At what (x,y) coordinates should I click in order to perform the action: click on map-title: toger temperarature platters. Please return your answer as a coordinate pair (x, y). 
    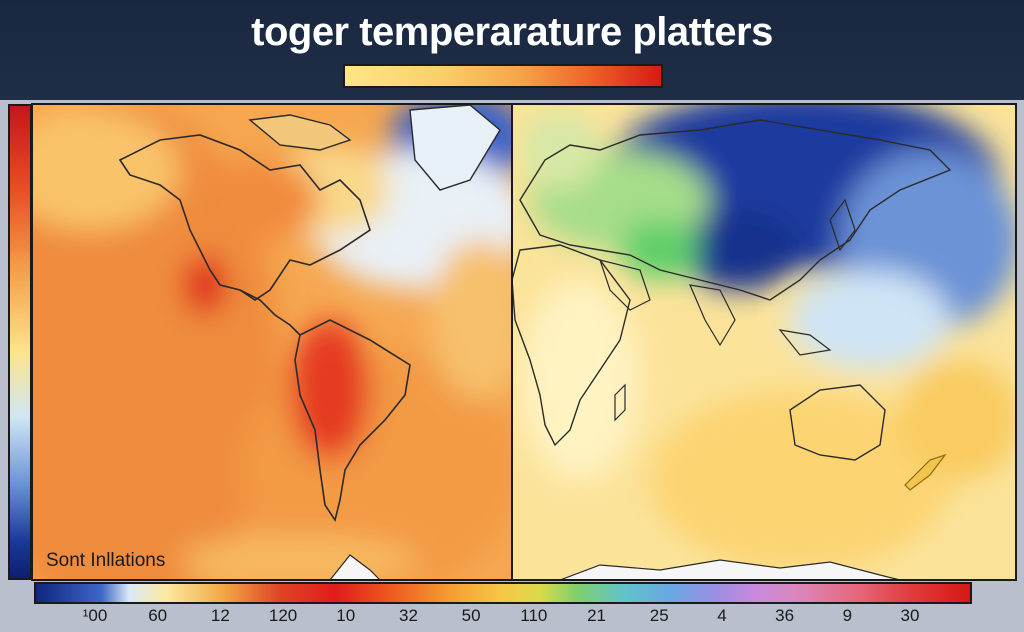
    Looking at the image, I should click on (512, 32).